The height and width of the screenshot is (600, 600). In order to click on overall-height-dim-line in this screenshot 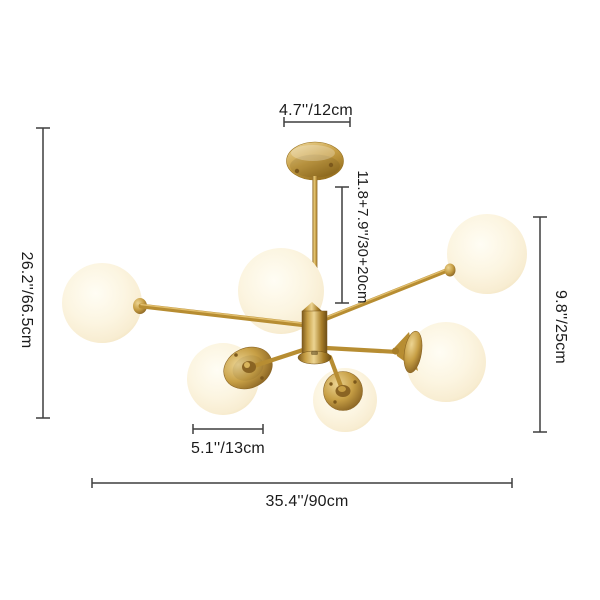, I will do `click(43, 273)`.